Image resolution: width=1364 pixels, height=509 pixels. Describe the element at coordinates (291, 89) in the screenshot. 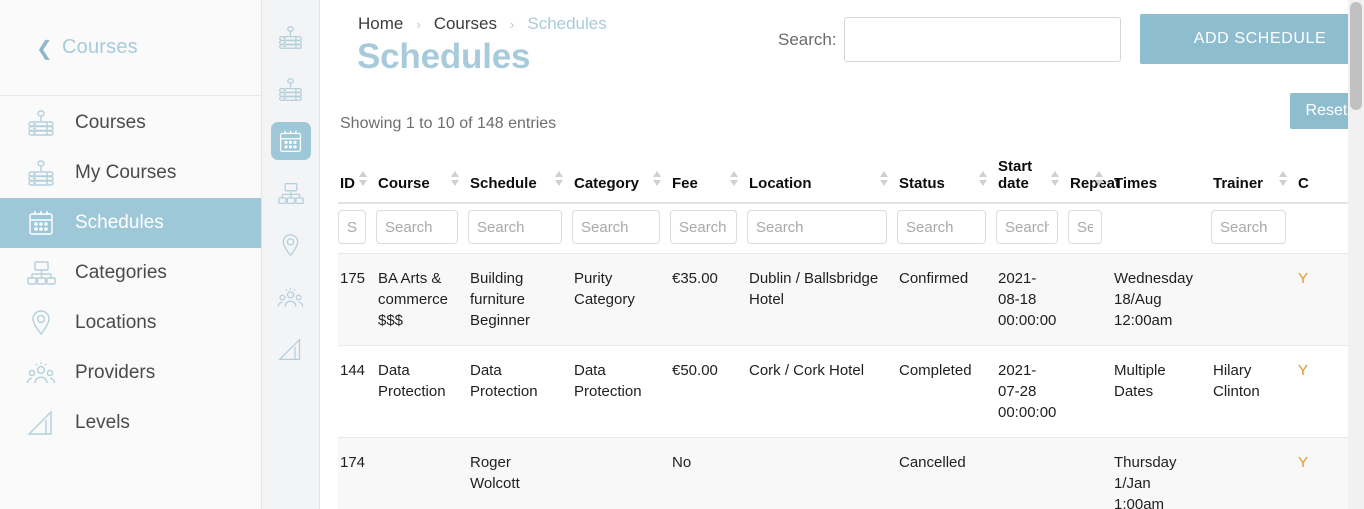

I see `rail-item-my-courses` at that location.